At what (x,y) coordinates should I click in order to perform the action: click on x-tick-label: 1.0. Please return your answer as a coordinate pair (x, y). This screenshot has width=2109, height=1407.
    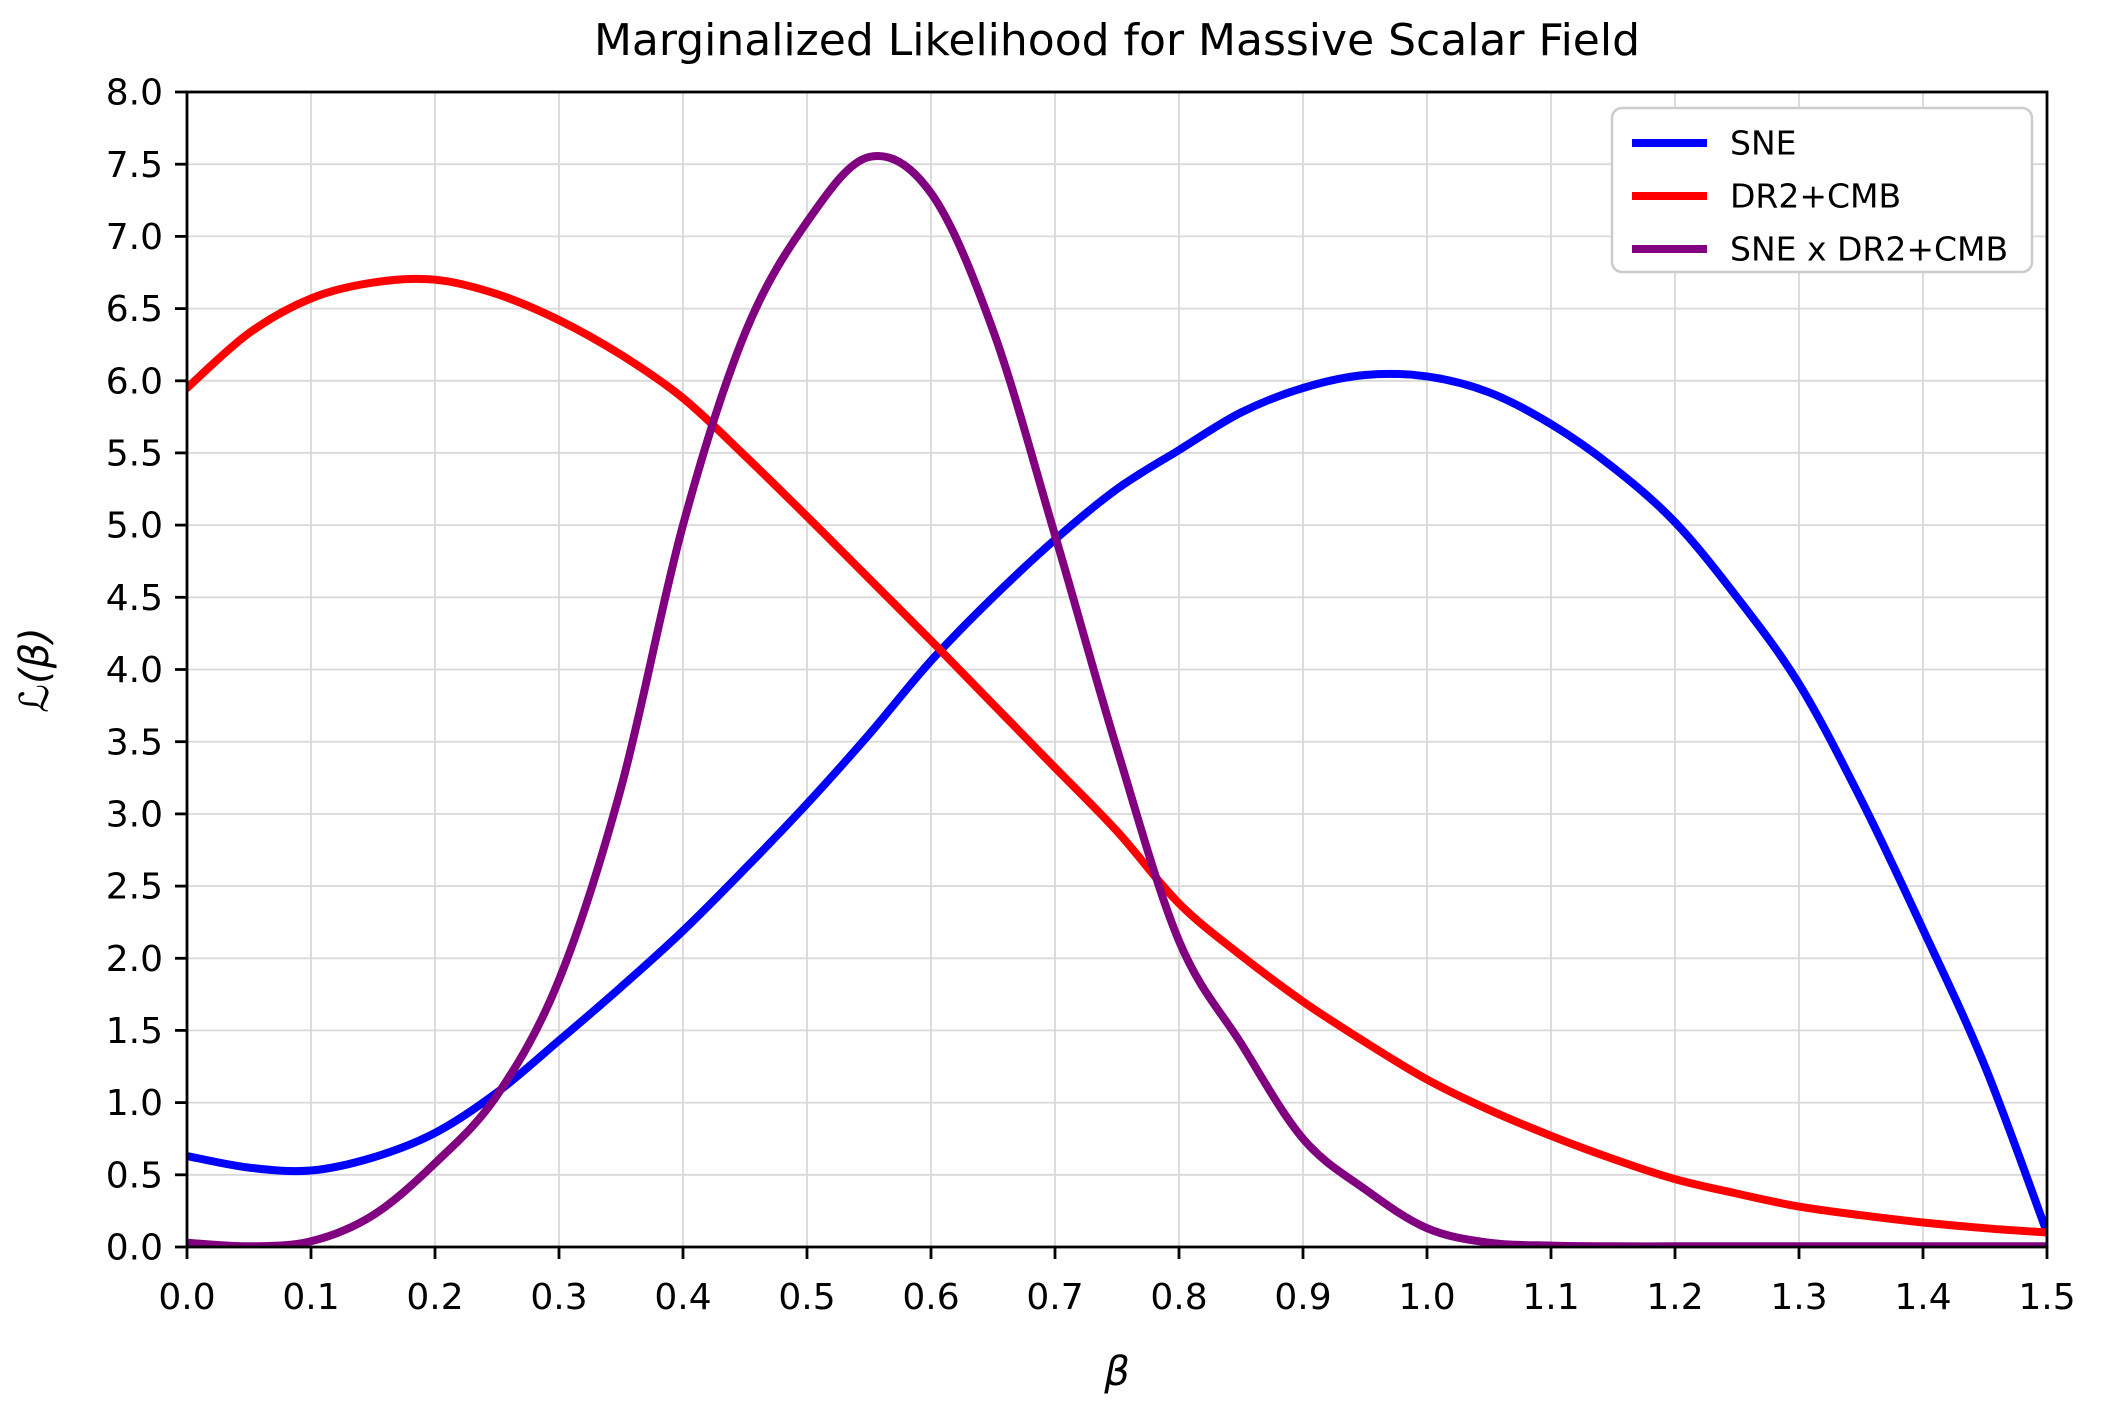
    Looking at the image, I should click on (1426, 1297).